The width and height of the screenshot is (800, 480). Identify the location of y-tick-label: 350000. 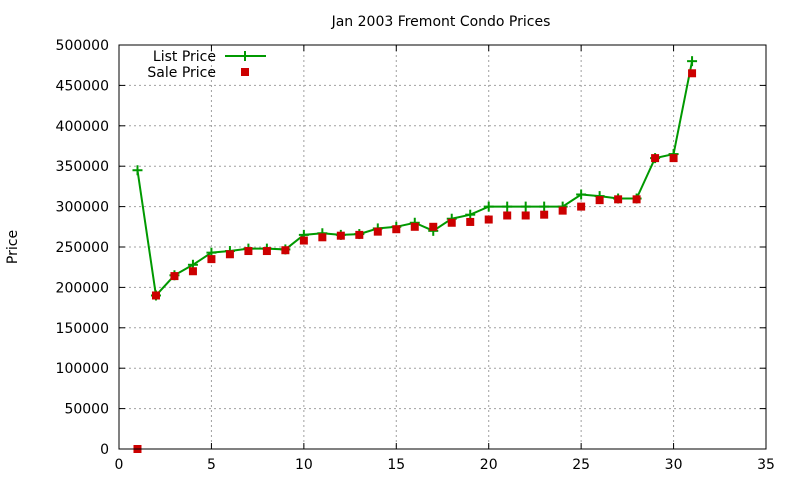
(82, 167).